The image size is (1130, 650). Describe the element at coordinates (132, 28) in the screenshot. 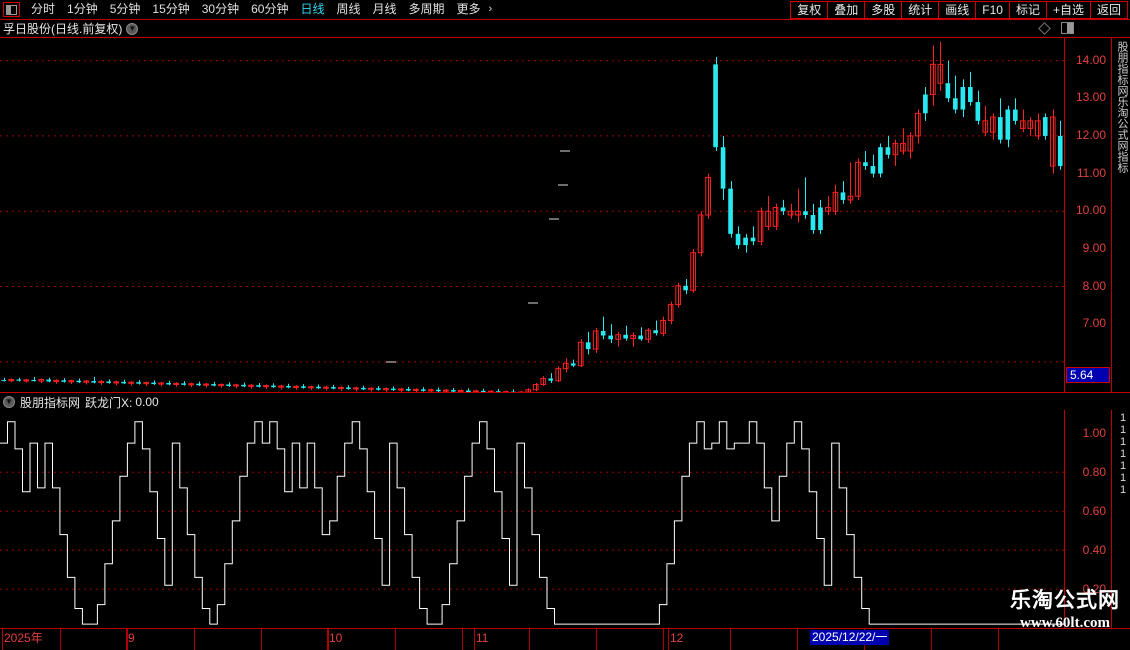

I see `chevron-down-icon: ▼` at that location.